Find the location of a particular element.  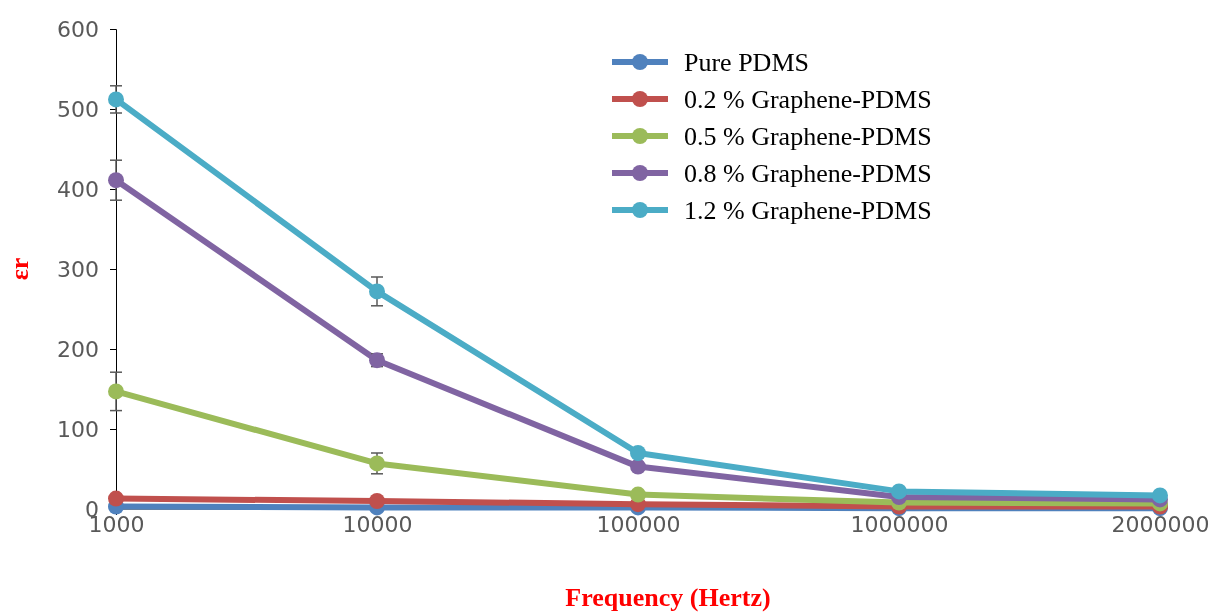

y-axis-title: εr is located at coordinates (19, 269).